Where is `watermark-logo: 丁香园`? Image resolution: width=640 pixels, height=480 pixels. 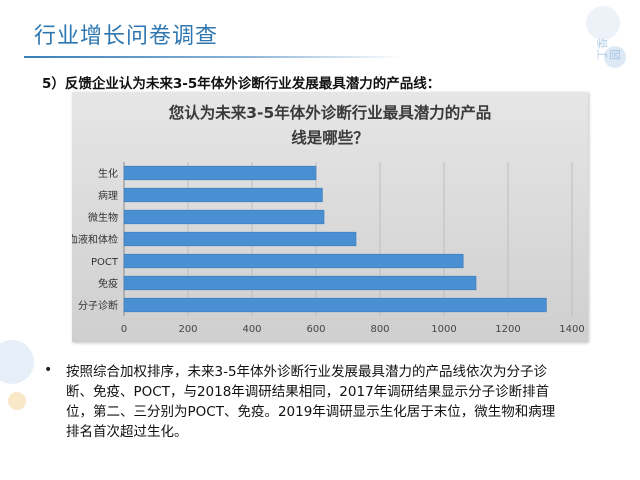
watermark-logo: 丁香园 is located at coordinates (609, 49).